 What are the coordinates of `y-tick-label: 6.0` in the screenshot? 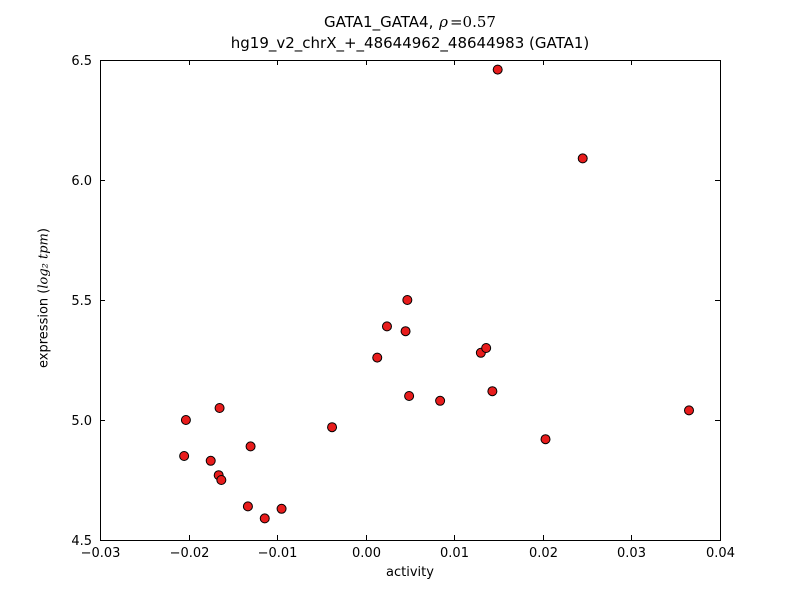 It's located at (81, 181).